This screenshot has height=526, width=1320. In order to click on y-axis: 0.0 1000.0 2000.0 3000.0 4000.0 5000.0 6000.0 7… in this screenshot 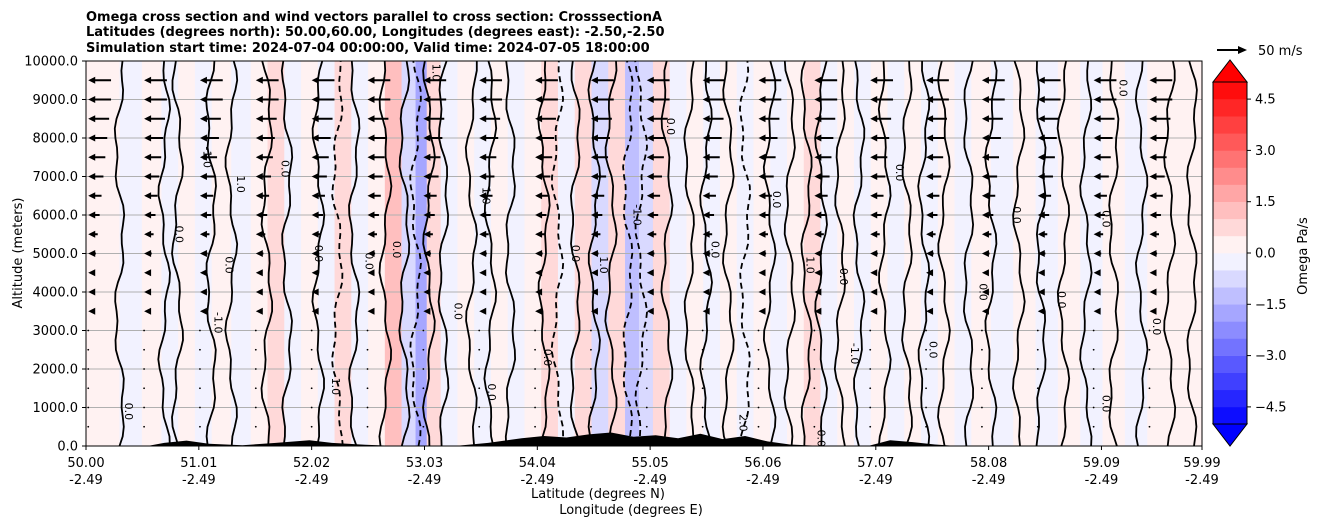, I will do `click(55, 255)`.